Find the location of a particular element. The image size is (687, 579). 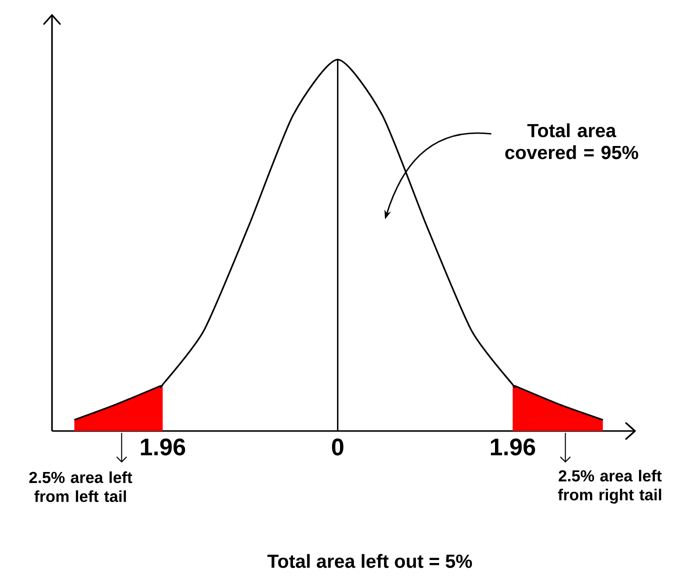

text: 2.5% area left from right tail is located at coordinates (610, 487).